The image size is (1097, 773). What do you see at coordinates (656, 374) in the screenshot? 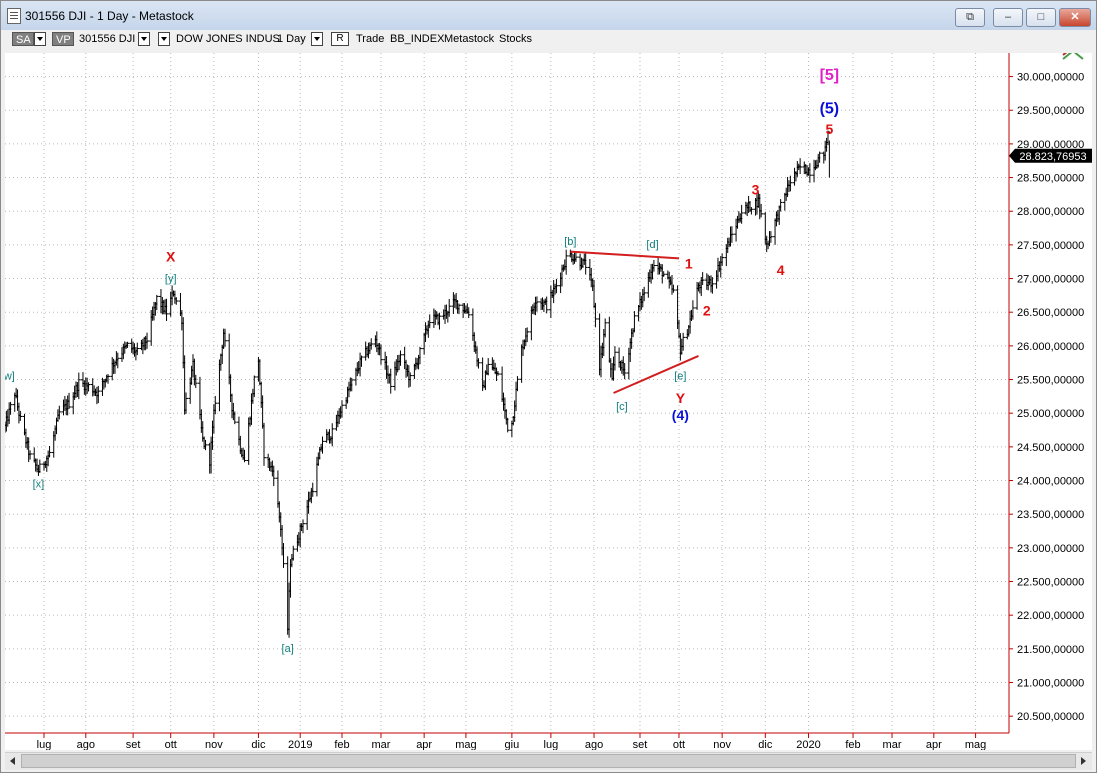
I see `trendline` at bounding box center [656, 374].